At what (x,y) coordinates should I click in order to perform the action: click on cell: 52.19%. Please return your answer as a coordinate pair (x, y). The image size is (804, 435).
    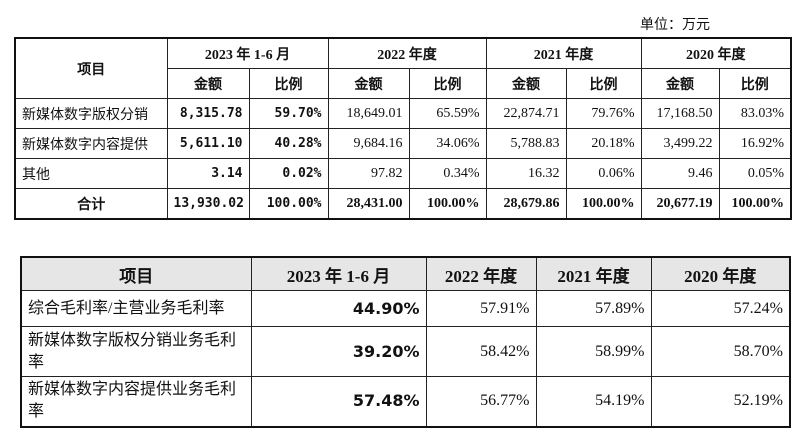
    Looking at the image, I should click on (720, 401).